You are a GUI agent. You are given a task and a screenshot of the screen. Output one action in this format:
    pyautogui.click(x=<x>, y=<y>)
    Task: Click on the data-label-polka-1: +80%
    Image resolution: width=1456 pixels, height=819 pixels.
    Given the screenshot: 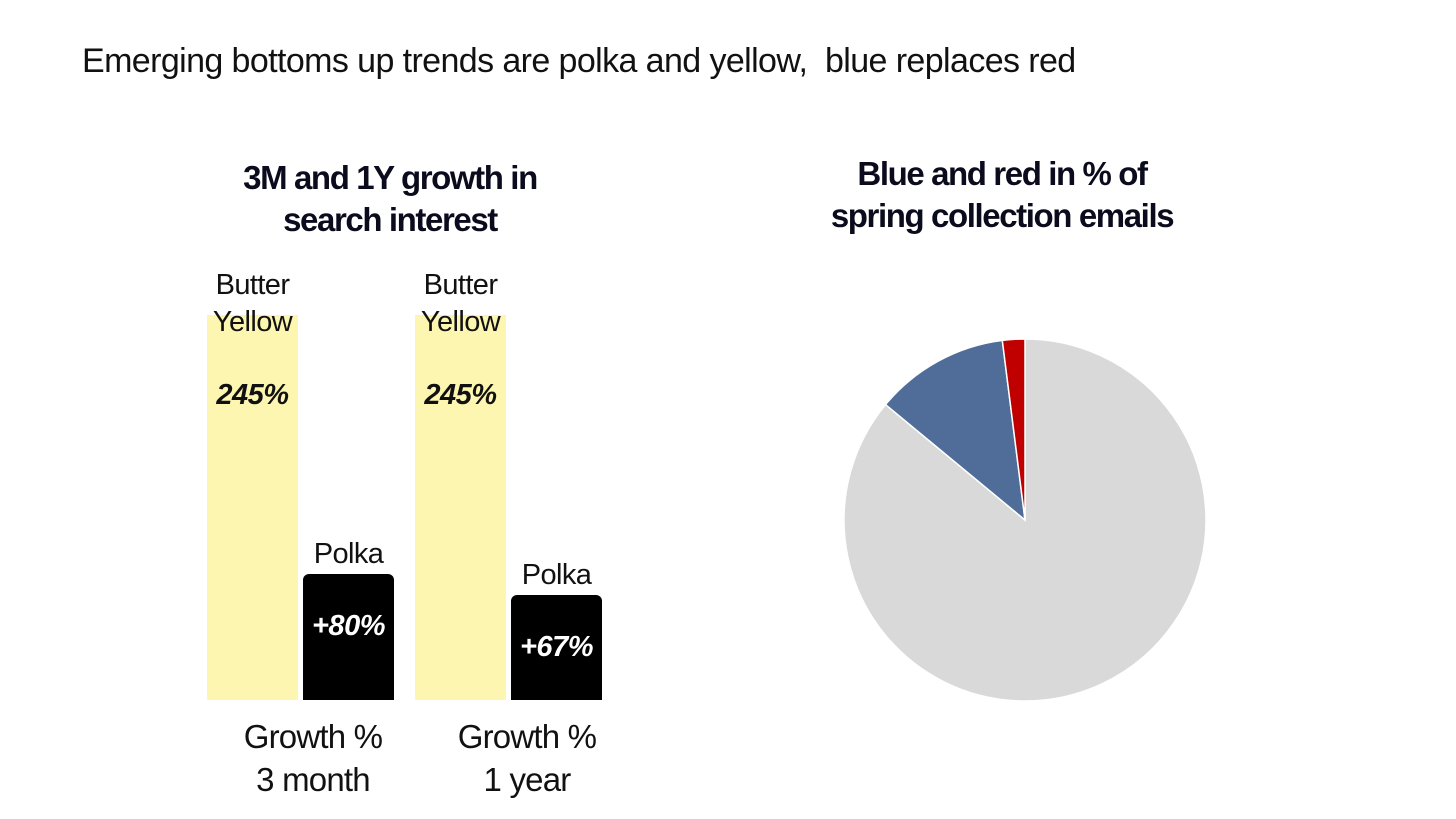 What is the action you would take?
    pyautogui.click(x=348, y=626)
    